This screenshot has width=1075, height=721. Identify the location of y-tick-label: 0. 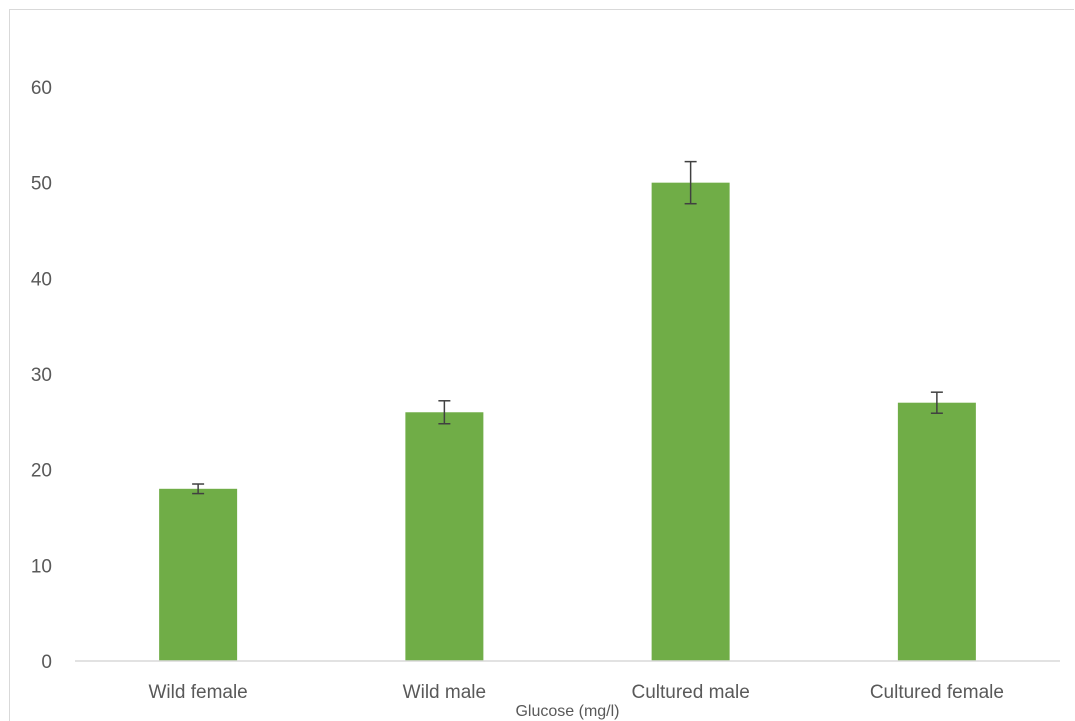
(46, 662).